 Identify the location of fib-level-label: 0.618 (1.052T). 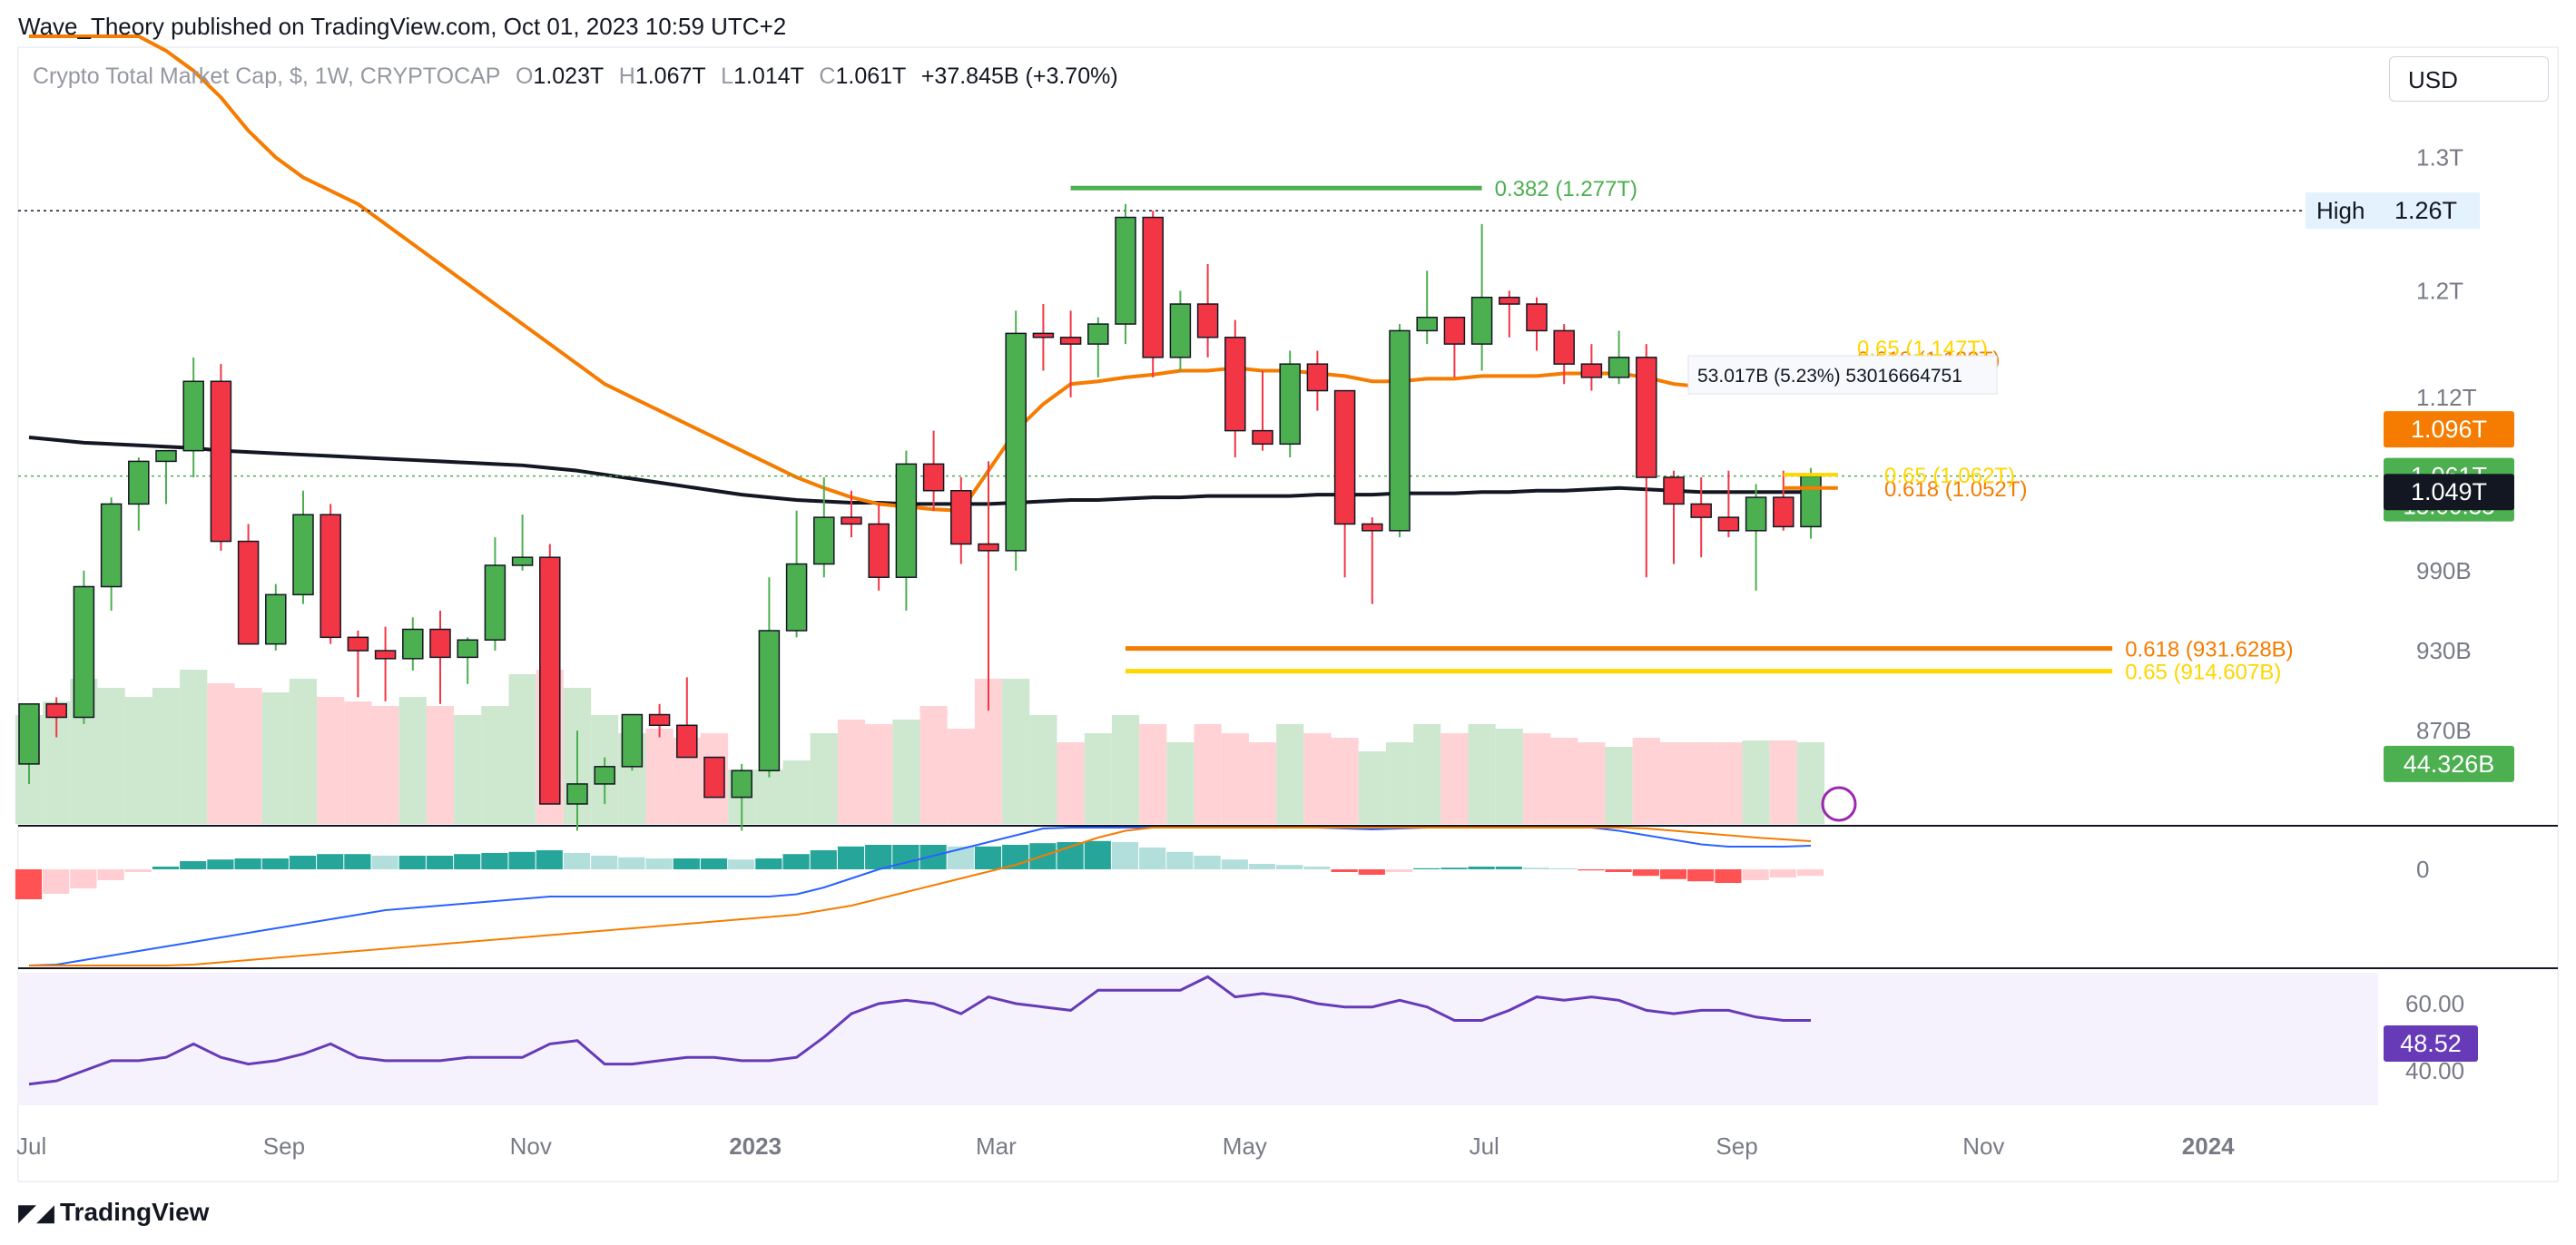
(1955, 489).